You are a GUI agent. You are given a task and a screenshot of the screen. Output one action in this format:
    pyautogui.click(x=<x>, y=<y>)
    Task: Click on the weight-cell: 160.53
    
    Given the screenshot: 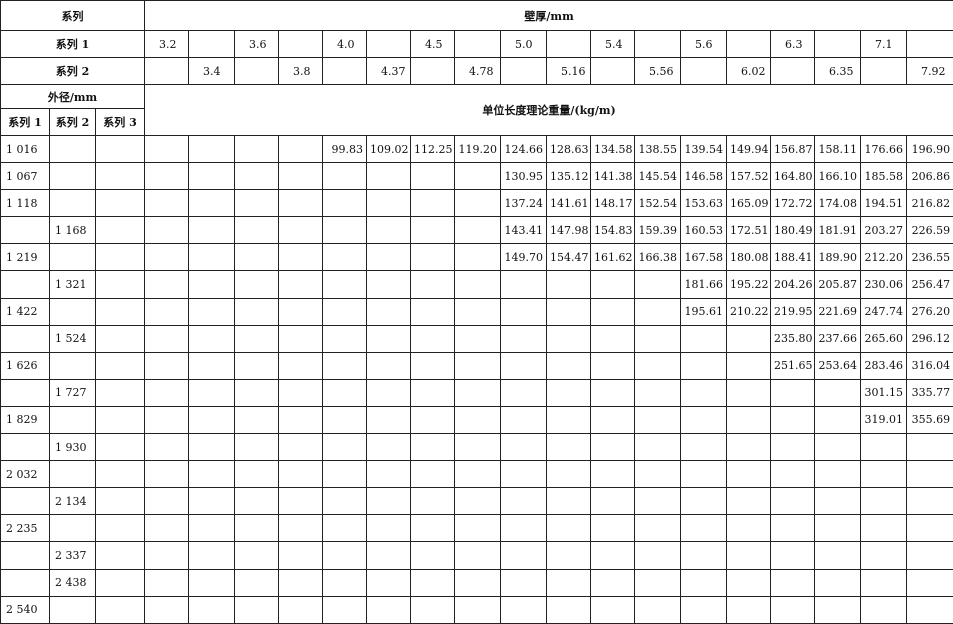 What is the action you would take?
    pyautogui.click(x=704, y=230)
    